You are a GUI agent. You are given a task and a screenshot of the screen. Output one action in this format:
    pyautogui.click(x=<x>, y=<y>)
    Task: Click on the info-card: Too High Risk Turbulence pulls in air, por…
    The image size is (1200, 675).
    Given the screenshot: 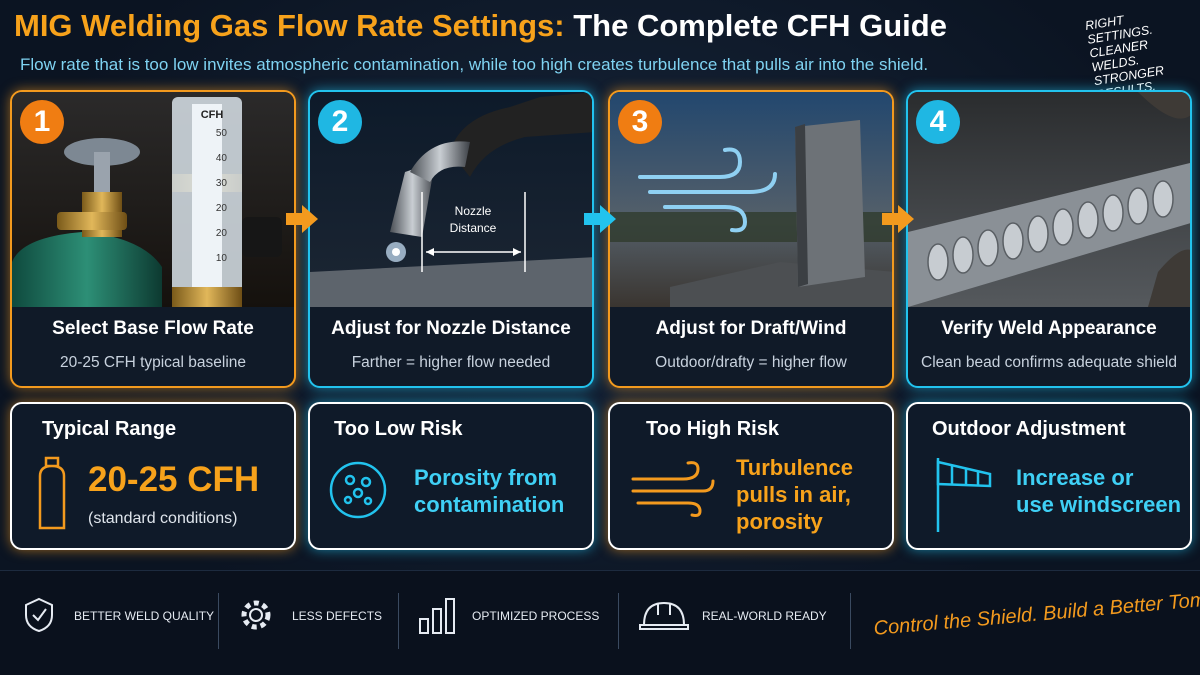 What is the action you would take?
    pyautogui.click(x=751, y=476)
    